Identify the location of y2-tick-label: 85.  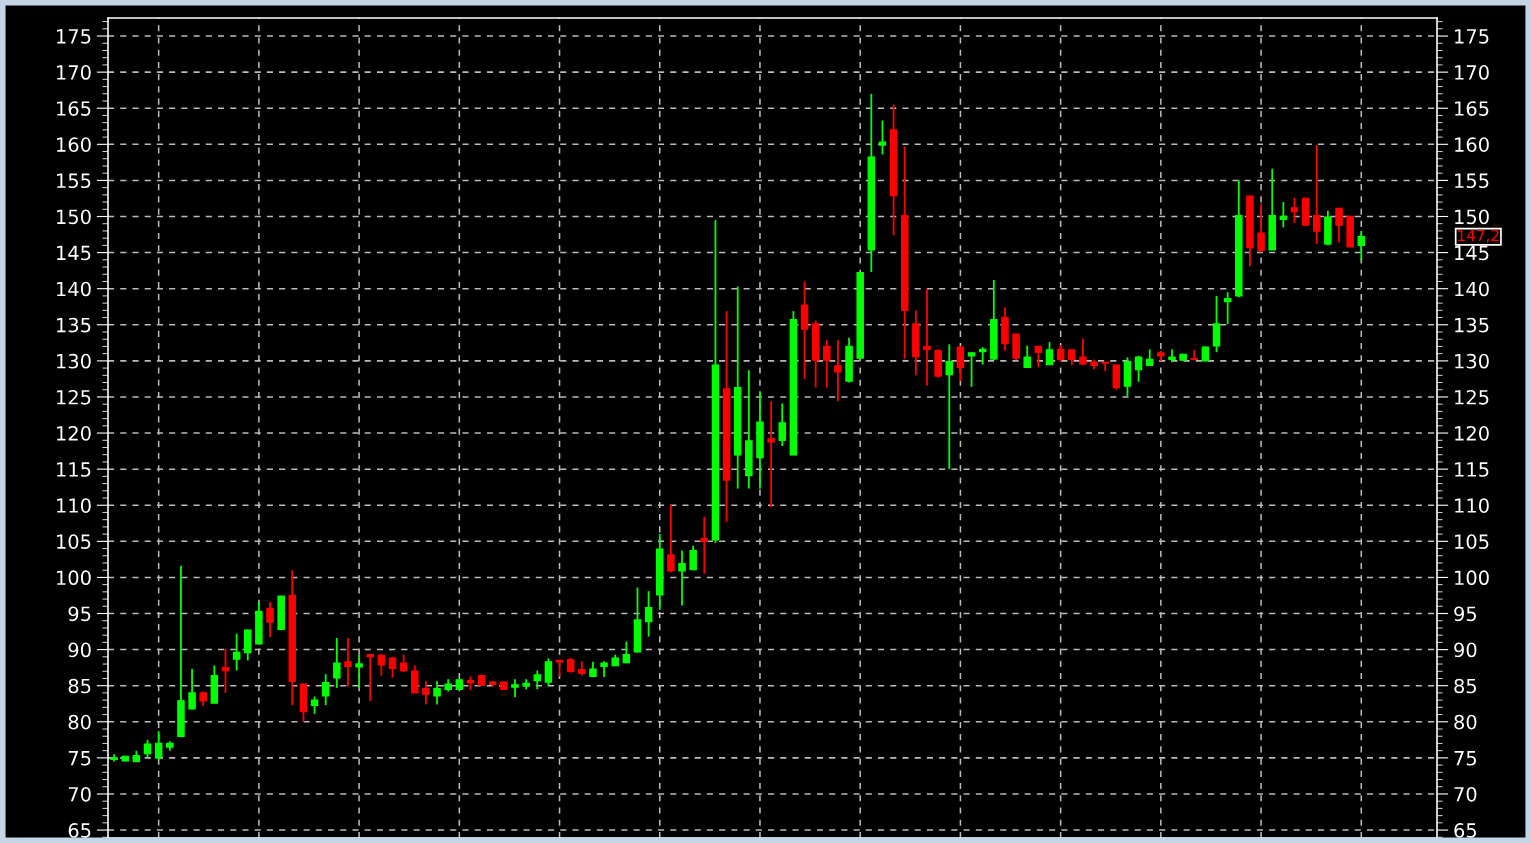
(1465, 686).